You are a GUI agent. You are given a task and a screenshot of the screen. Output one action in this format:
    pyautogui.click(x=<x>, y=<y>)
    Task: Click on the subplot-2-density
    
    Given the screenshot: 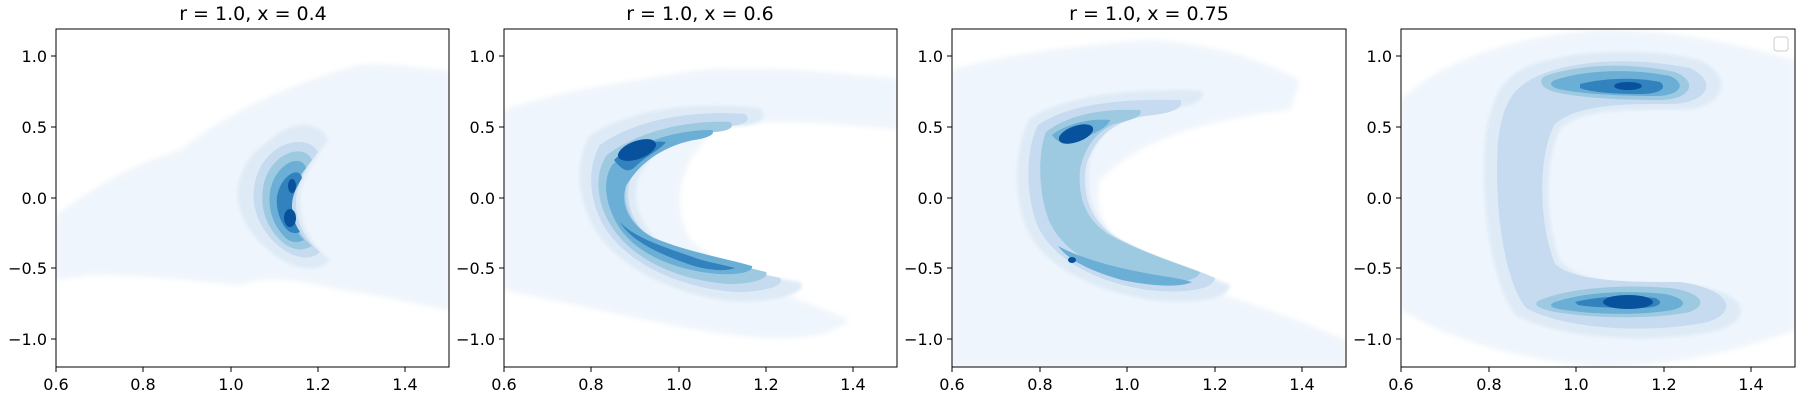 What is the action you would take?
    pyautogui.click(x=700, y=203)
    